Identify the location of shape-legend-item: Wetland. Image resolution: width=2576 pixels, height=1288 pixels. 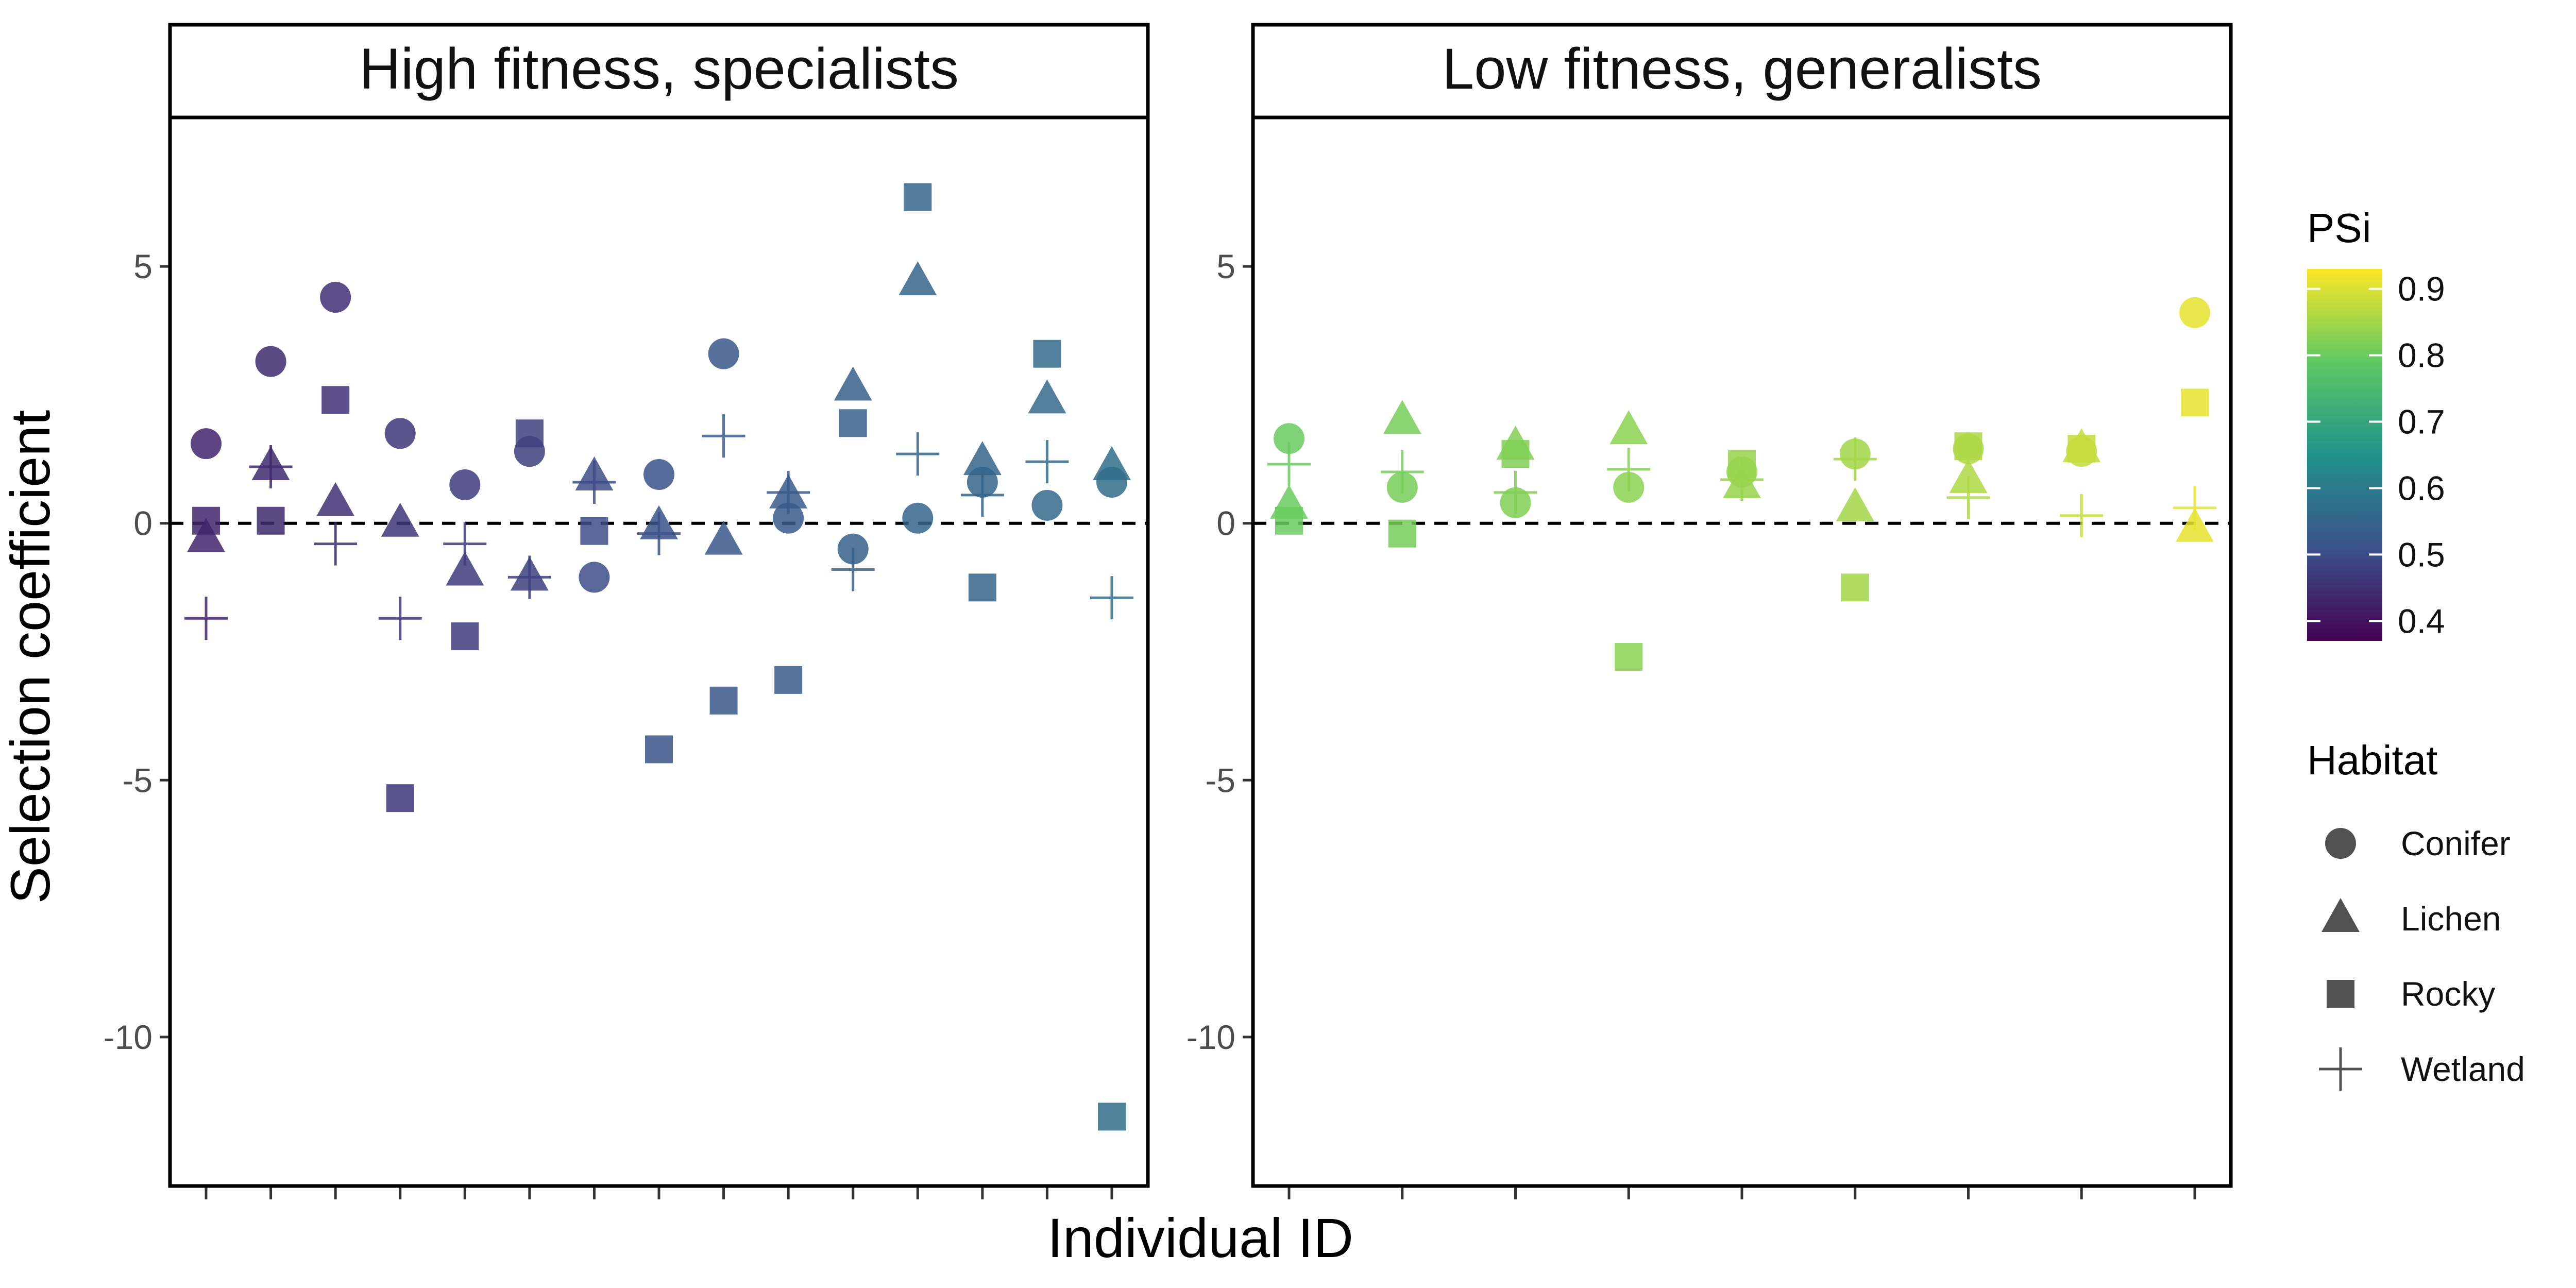
(2422, 1069).